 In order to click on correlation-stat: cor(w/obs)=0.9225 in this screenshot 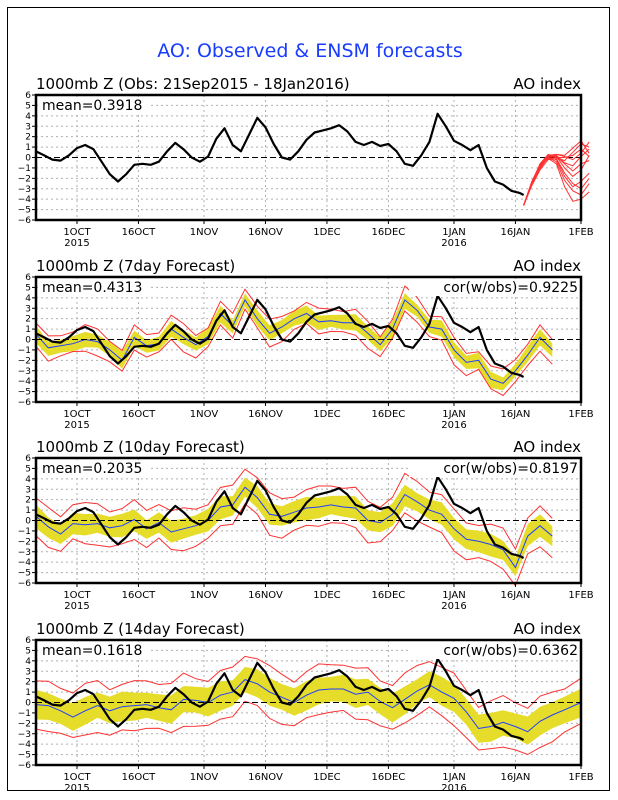, I will do `click(510, 288)`.